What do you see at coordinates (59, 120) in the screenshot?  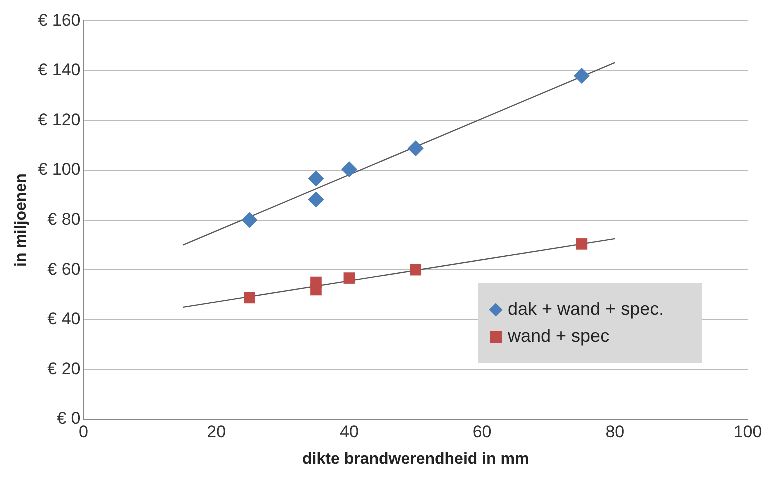 I see `y-tick-label: € 120` at bounding box center [59, 120].